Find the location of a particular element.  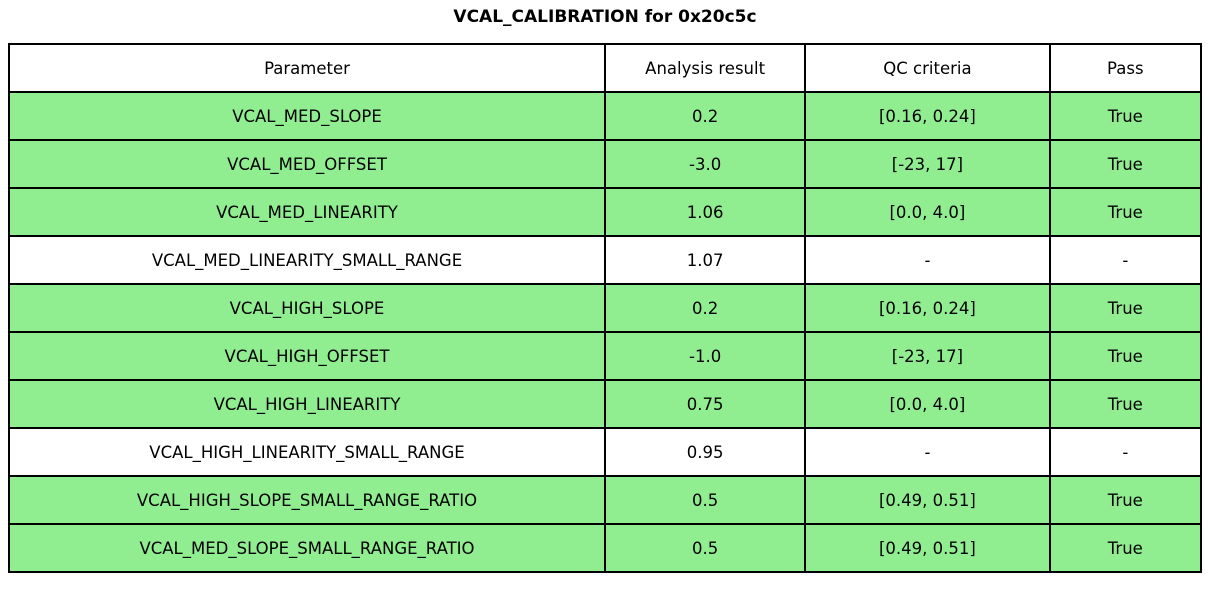

cell-result: -1.0 is located at coordinates (705, 356).